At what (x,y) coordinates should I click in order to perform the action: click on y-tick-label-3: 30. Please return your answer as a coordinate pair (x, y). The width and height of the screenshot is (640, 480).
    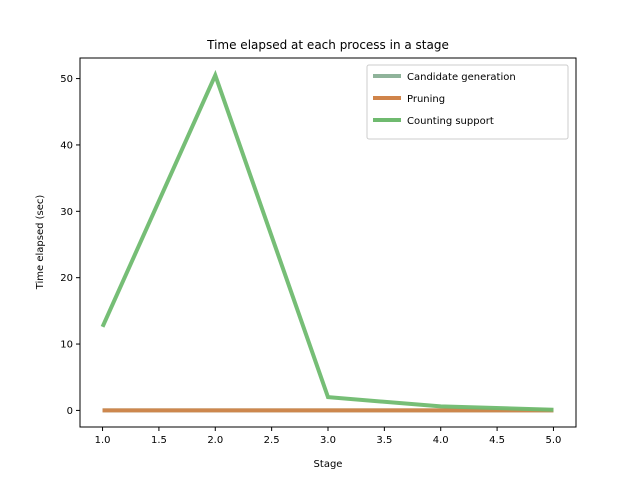
    Looking at the image, I should click on (66, 212).